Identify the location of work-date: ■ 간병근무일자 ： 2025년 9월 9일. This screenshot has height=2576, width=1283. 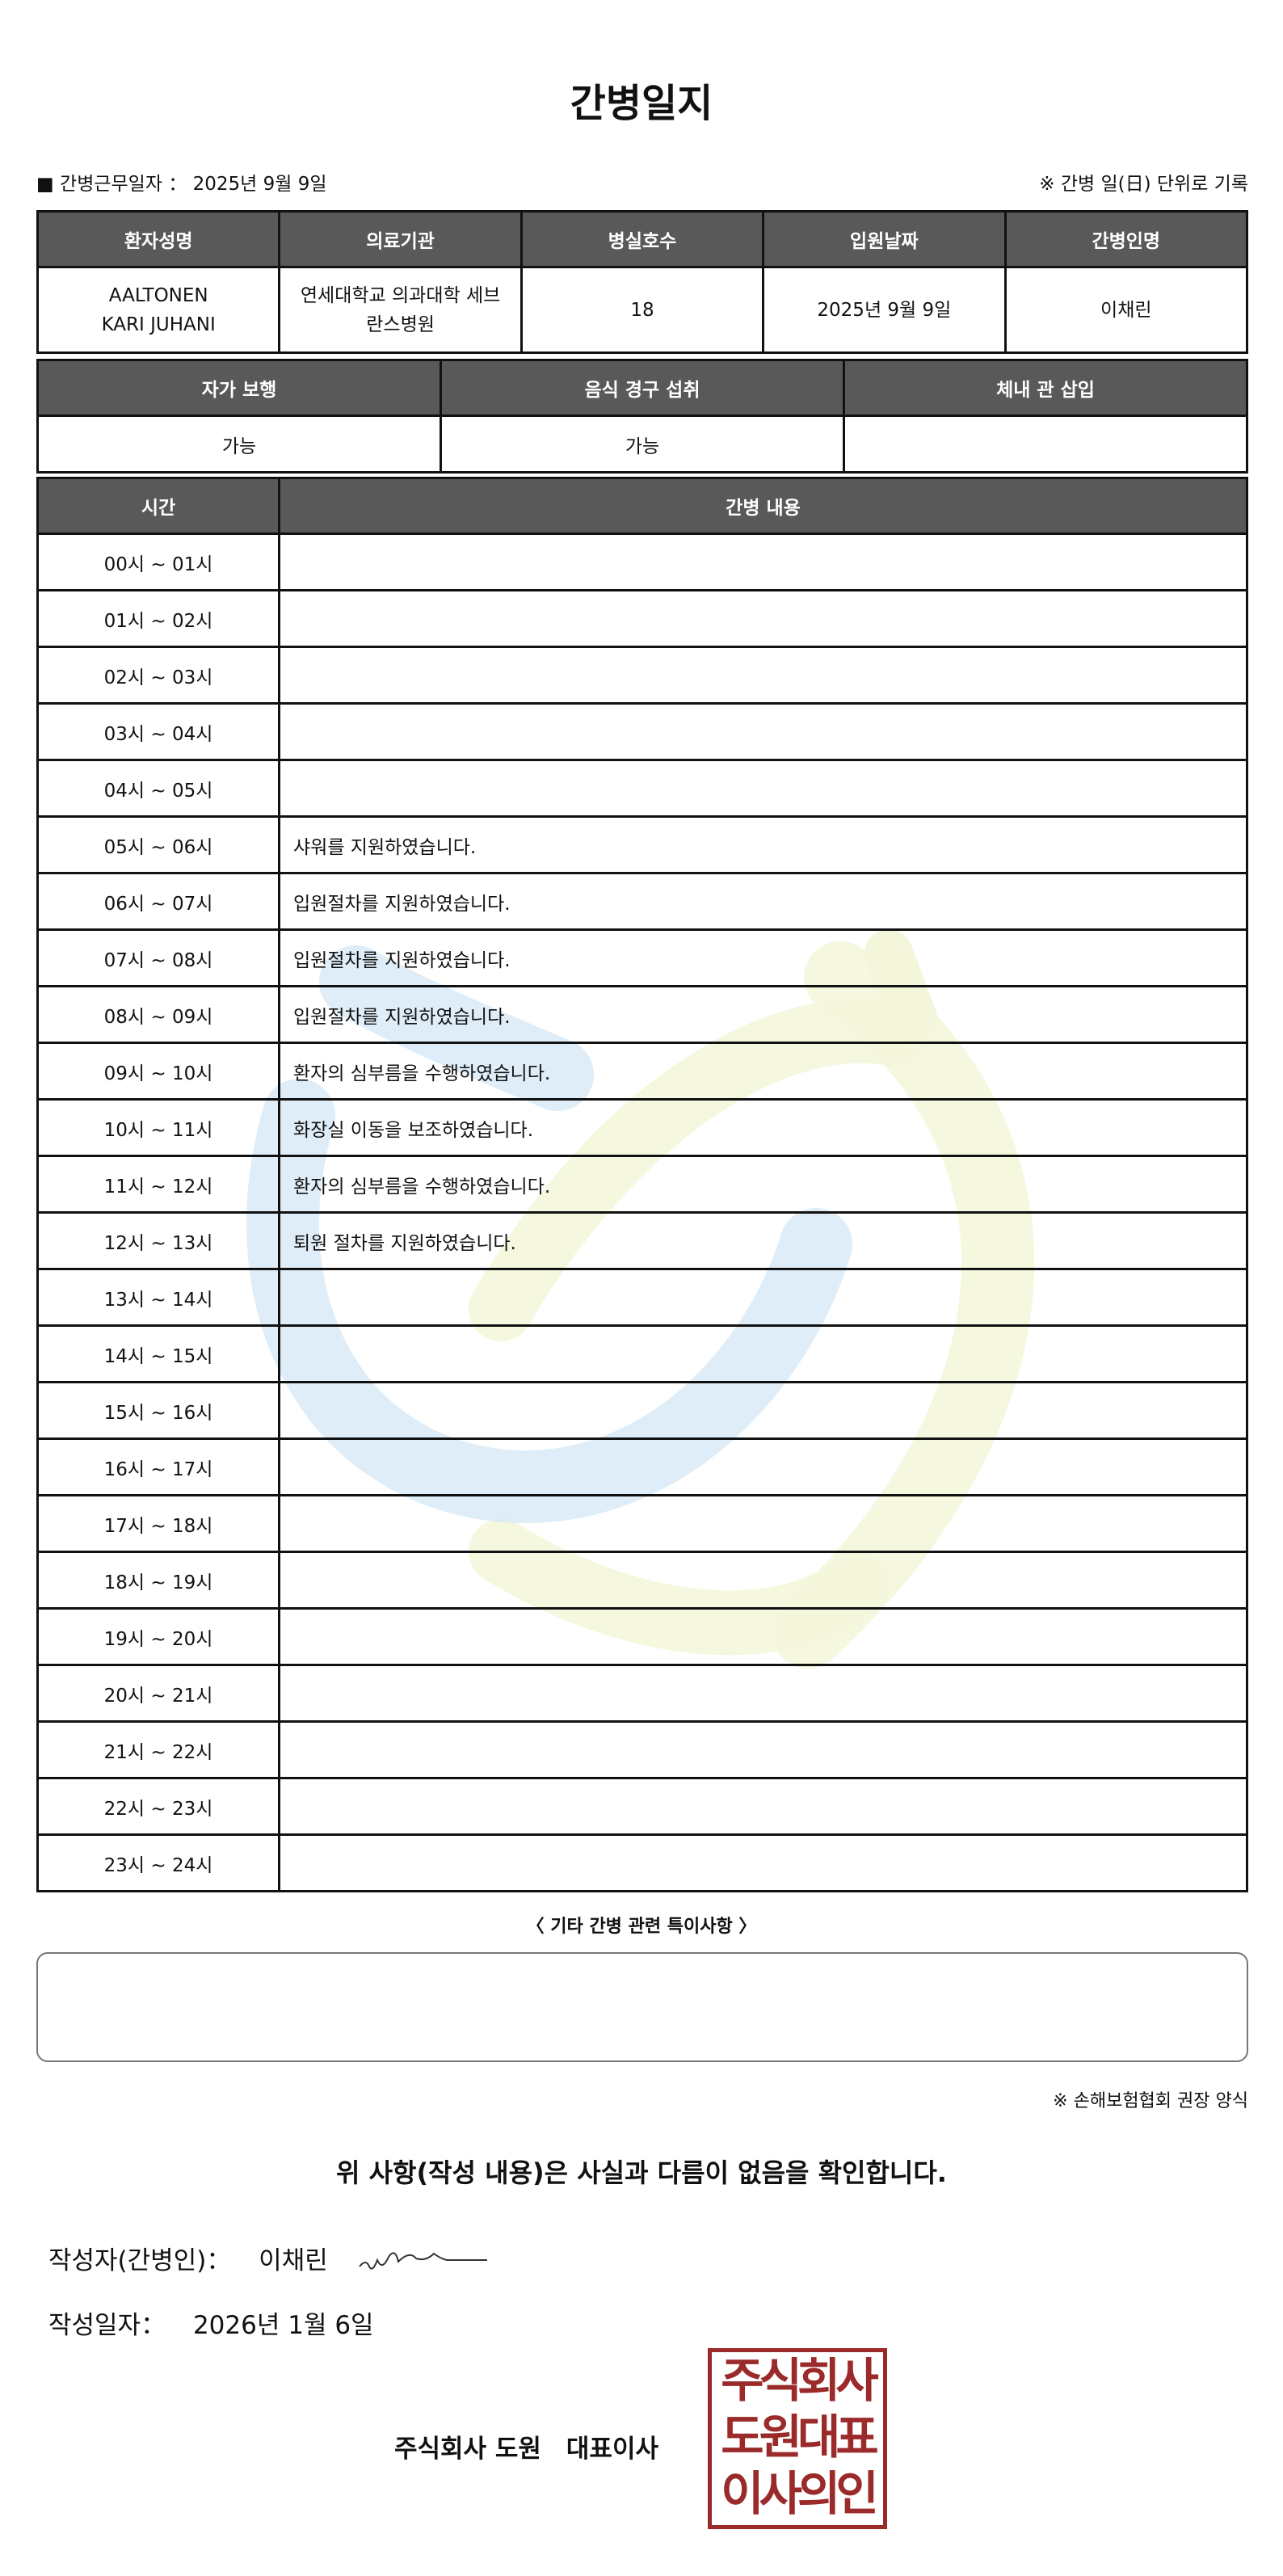
(181, 182).